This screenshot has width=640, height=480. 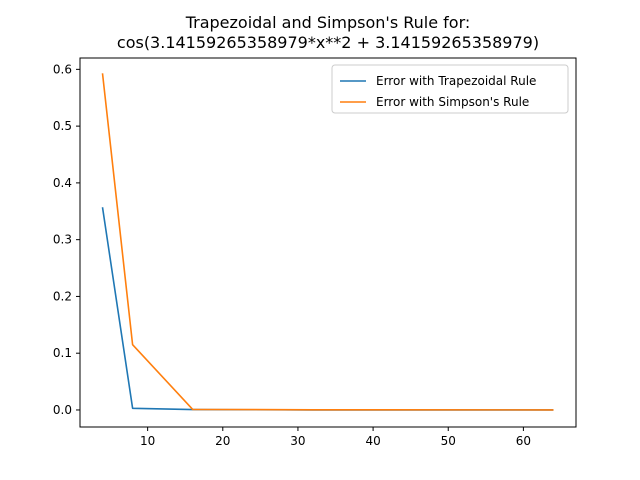 What do you see at coordinates (297, 441) in the screenshot?
I see `x-tick-label-2: 30` at bounding box center [297, 441].